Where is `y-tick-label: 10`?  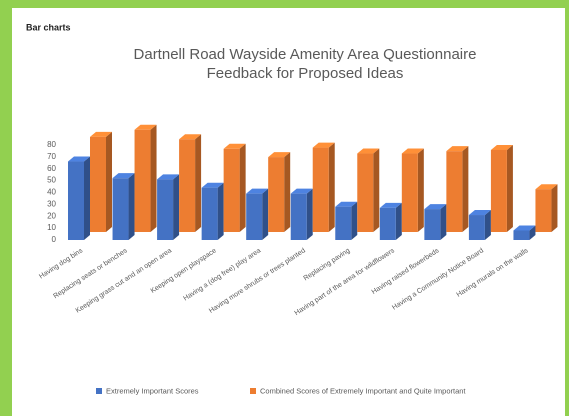 y-tick-label: 10 is located at coordinates (51, 227).